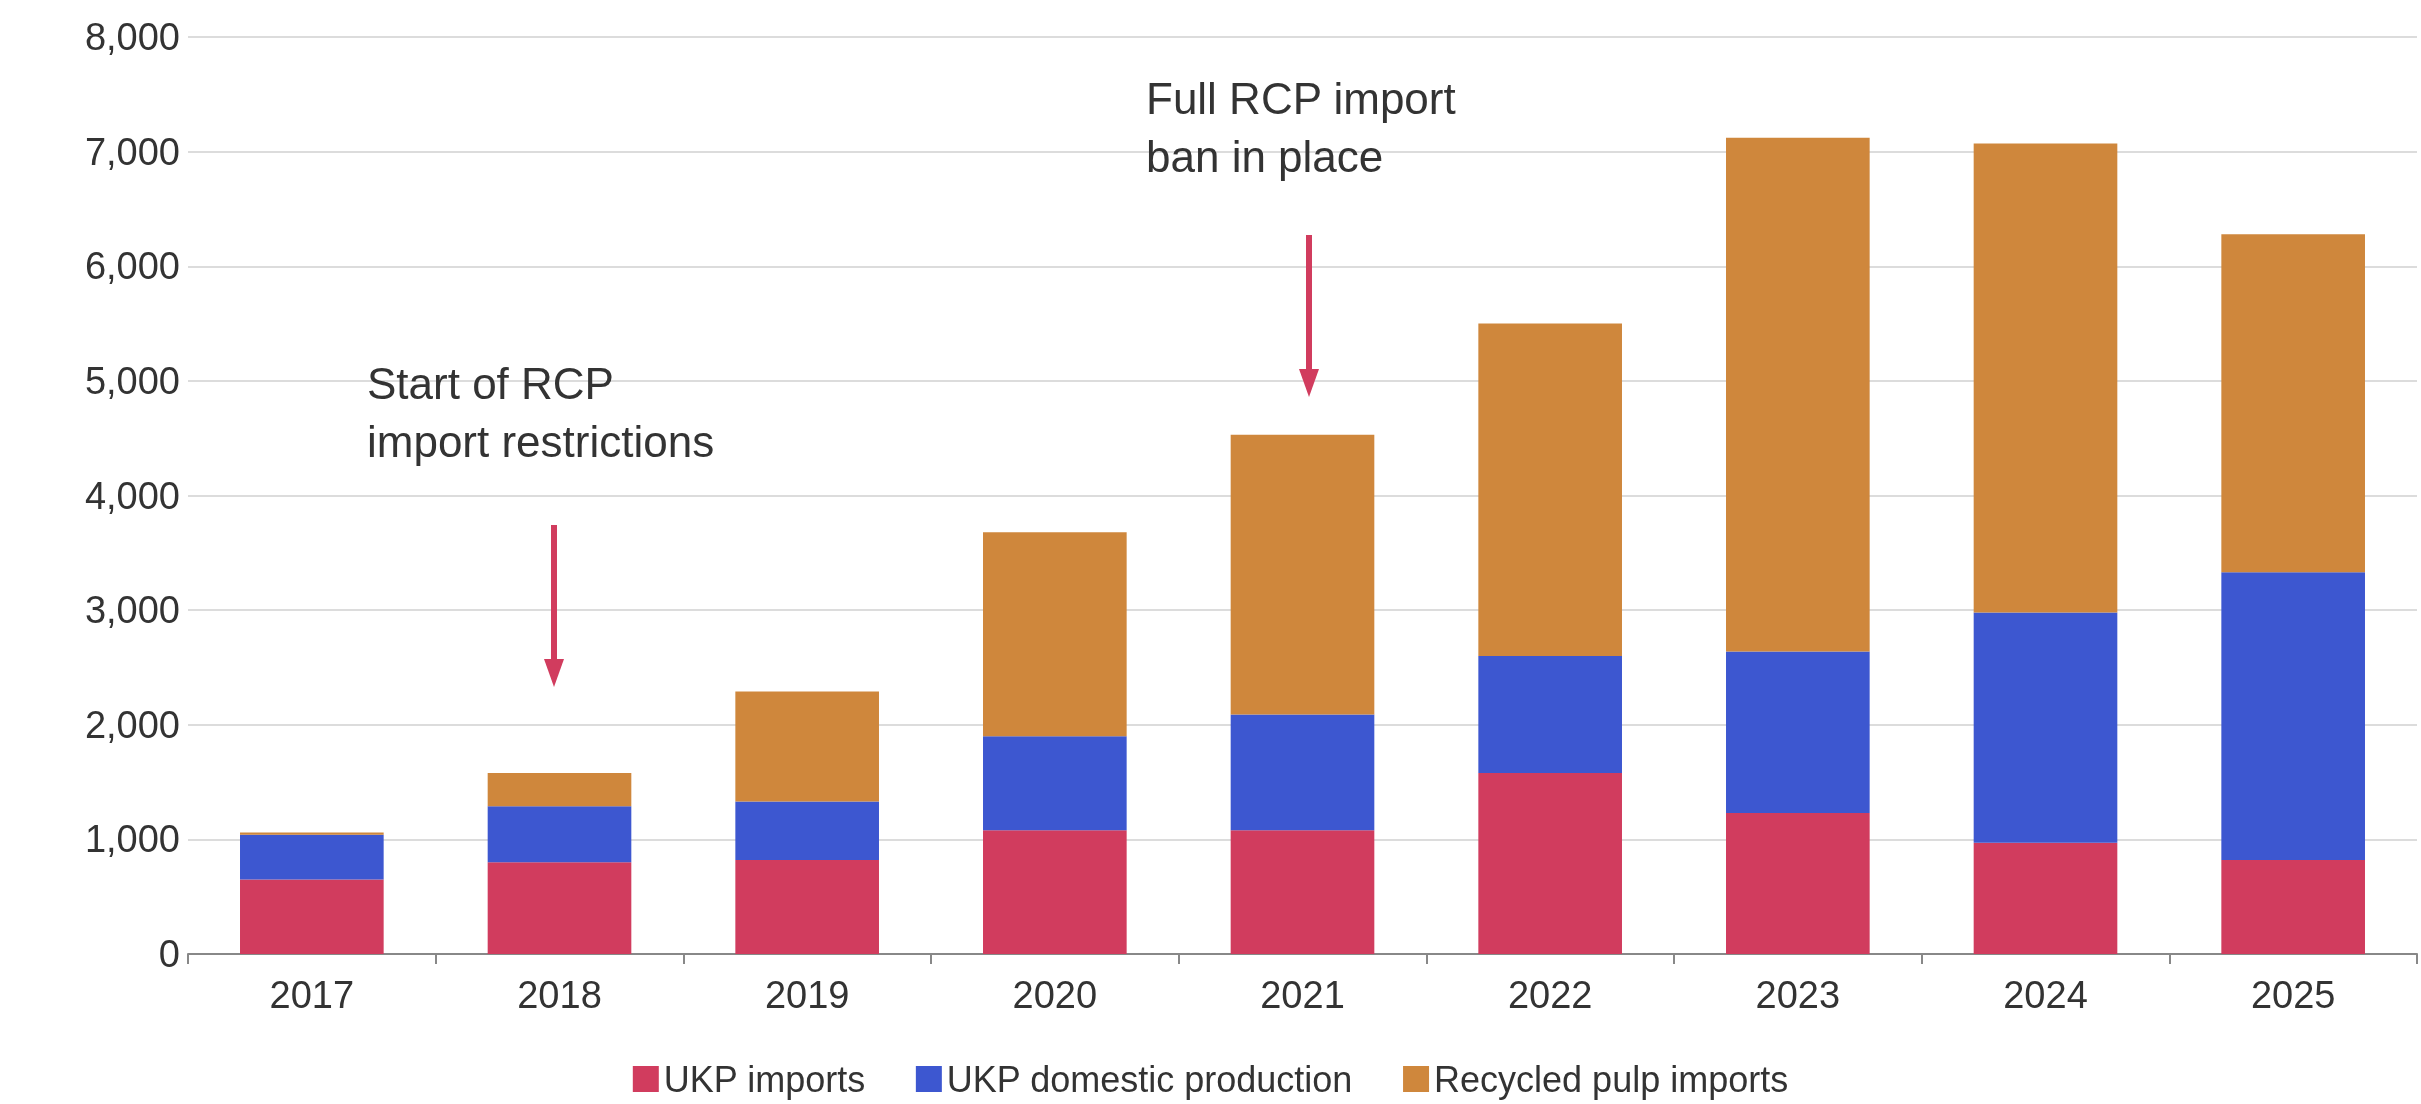 This screenshot has width=2421, height=1104. What do you see at coordinates (1798, 995) in the screenshot?
I see `x-tick-label: 2023` at bounding box center [1798, 995].